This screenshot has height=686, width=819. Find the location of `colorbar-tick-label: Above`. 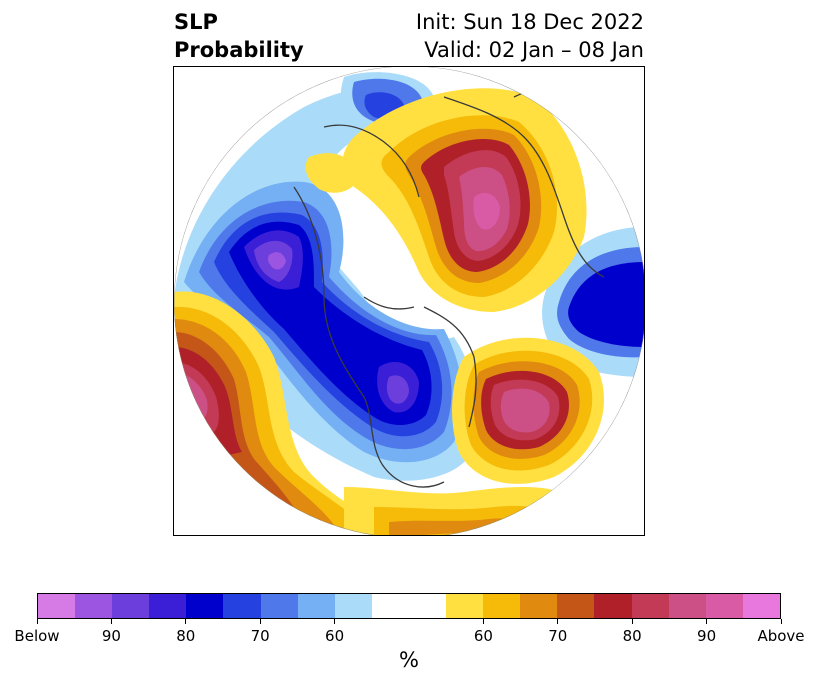

colorbar-tick-label: Above is located at coordinates (781, 636).